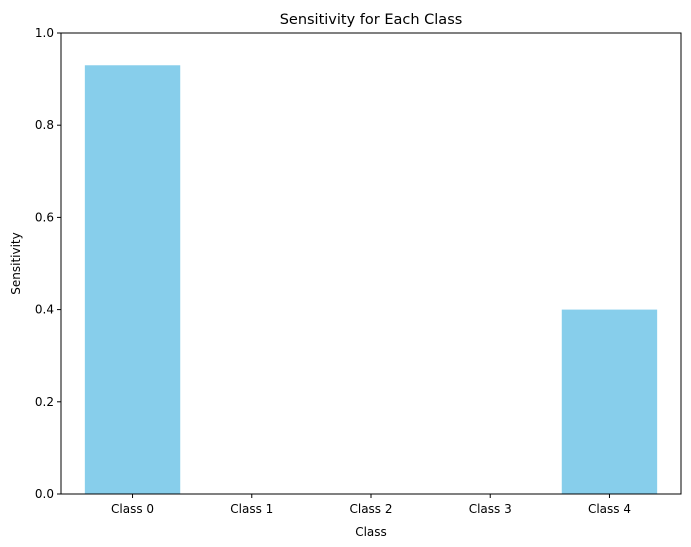 The image size is (691, 547). Describe the element at coordinates (16, 263) in the screenshot. I see `y-axis-label: Sensitivity` at that location.